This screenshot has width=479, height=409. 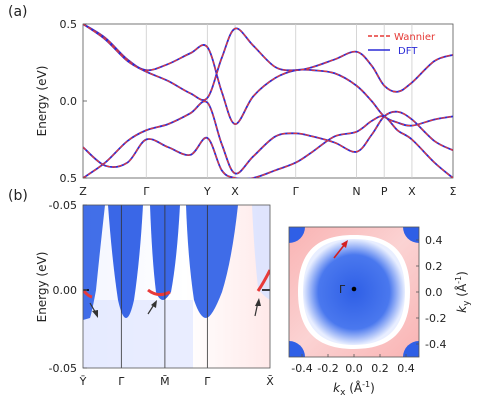 I want to click on bulk-cone-gamma2, so click(x=212, y=261).